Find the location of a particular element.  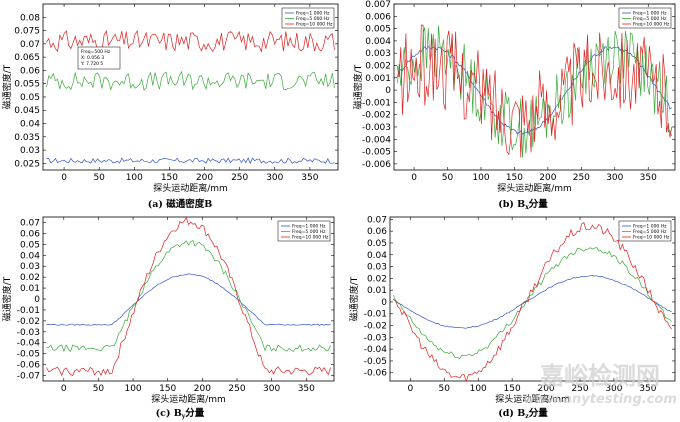

y-tick-label: 0.045 is located at coordinates (27, 111).